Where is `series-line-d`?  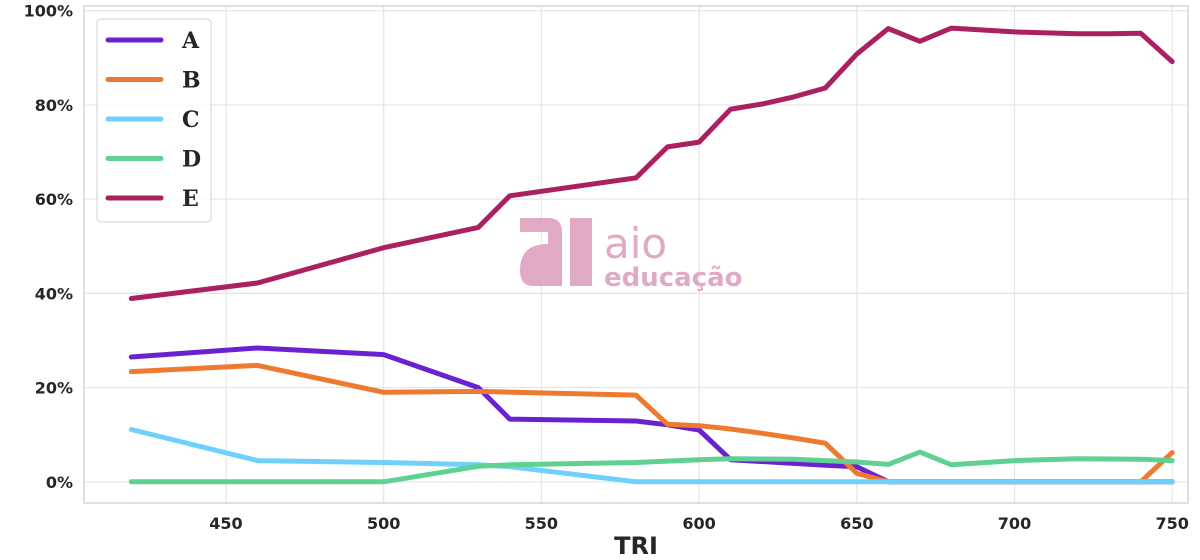
series-line-d is located at coordinates (651, 467).